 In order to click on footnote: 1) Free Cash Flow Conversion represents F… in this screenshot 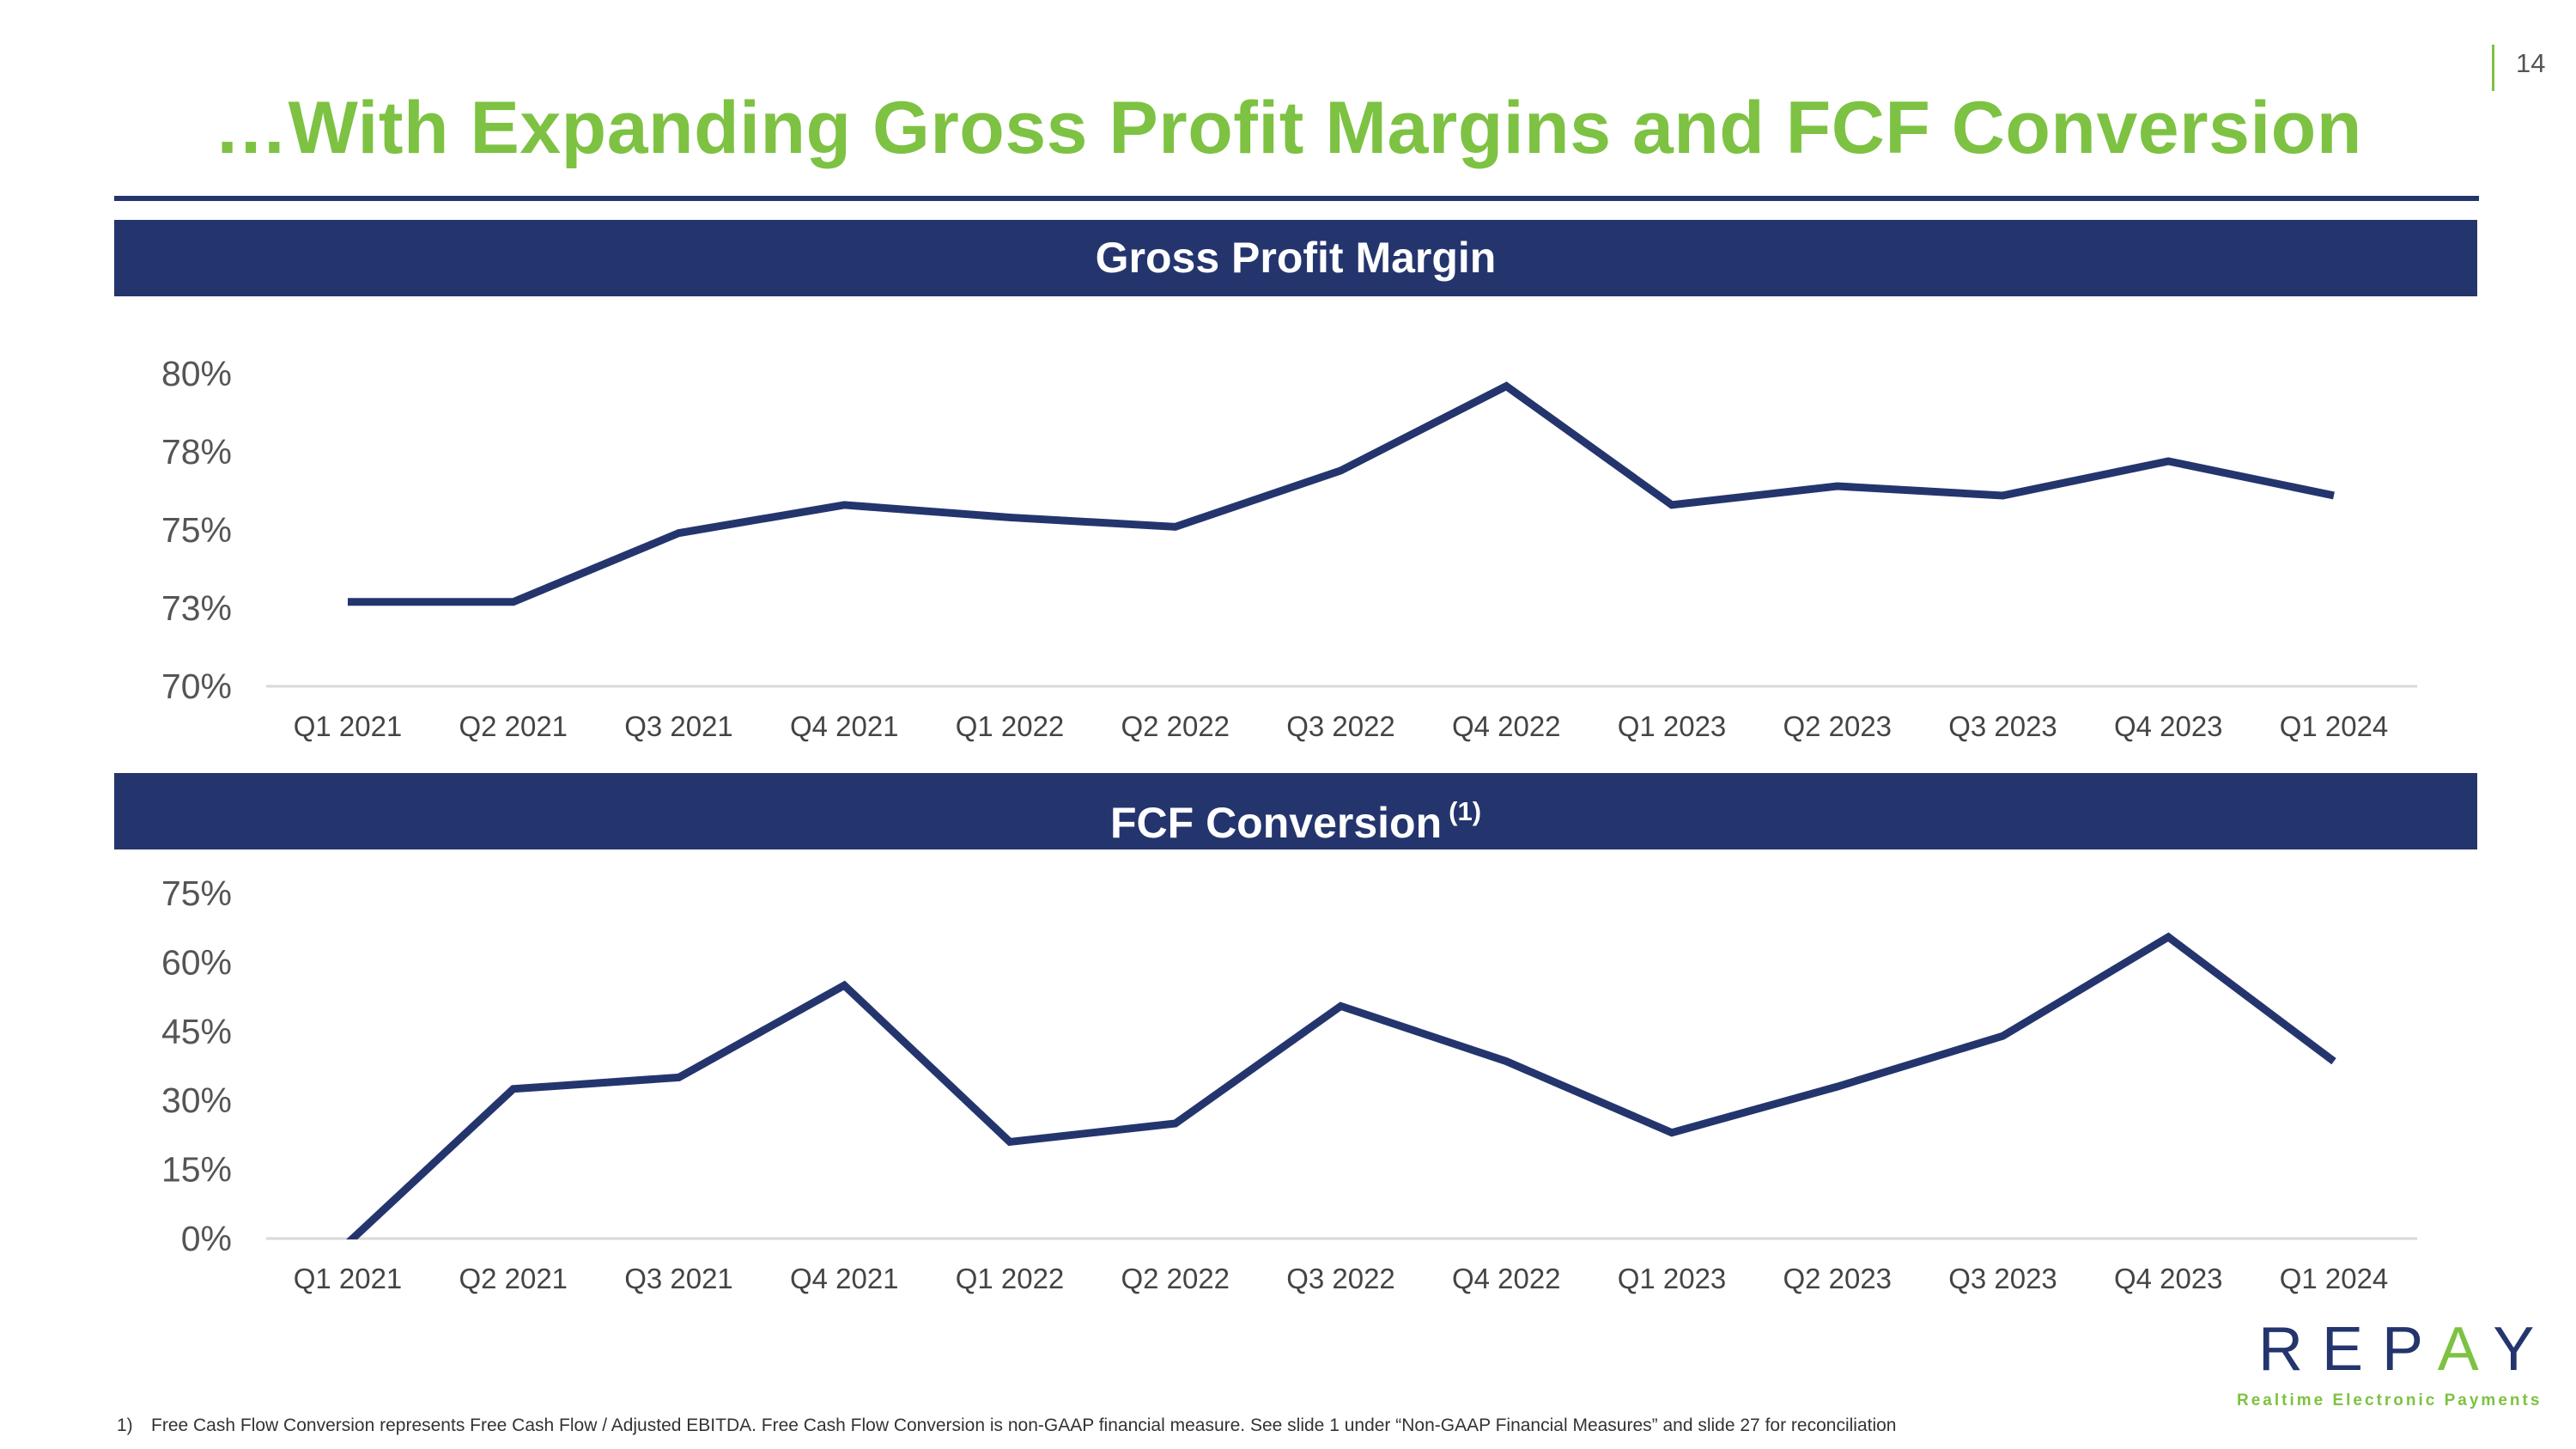, I will do `click(1006, 1426)`.